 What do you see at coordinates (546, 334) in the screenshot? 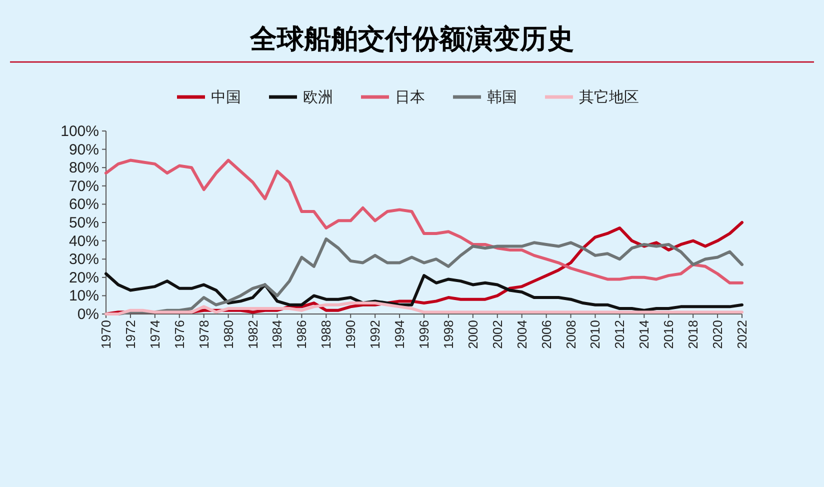
I see `x-tick-label: 2006` at bounding box center [546, 334].